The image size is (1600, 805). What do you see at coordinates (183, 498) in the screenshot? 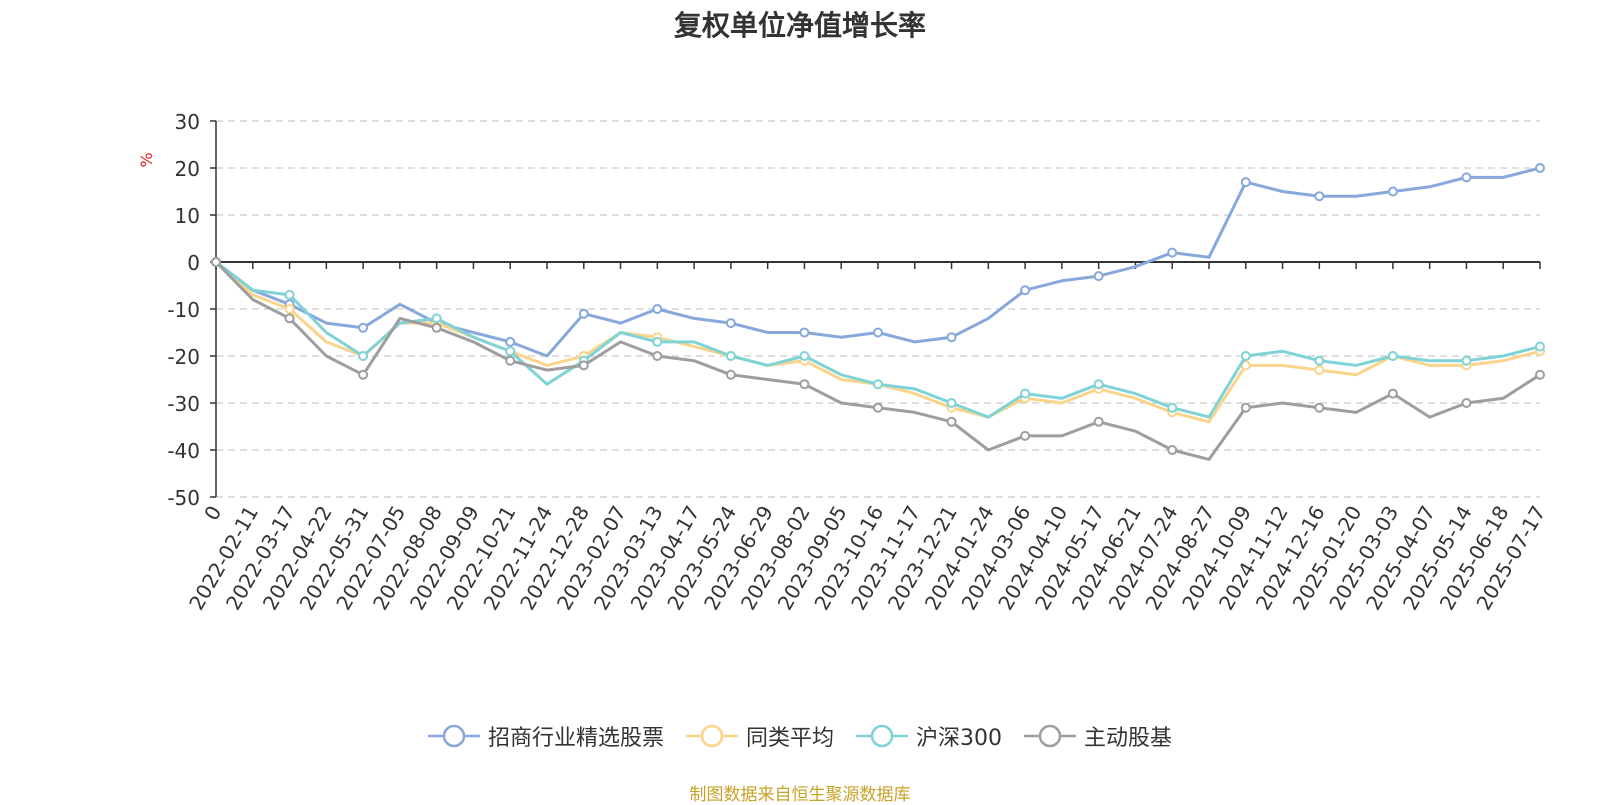
I see `y-tick-label: -50` at bounding box center [183, 498].